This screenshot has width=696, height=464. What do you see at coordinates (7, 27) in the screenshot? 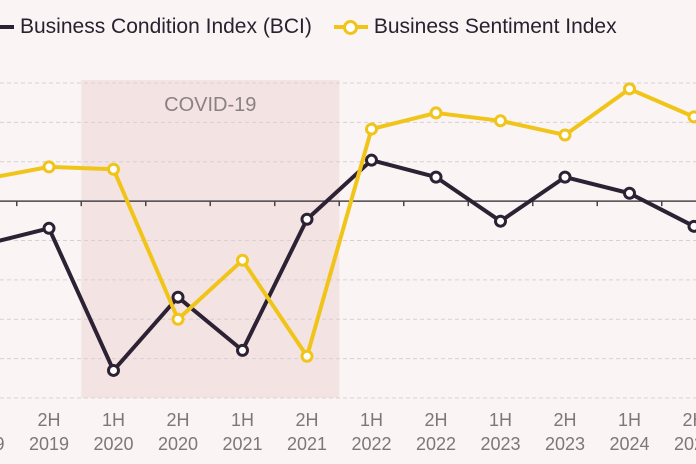
I see `legend-swatch-bci` at bounding box center [7, 27].